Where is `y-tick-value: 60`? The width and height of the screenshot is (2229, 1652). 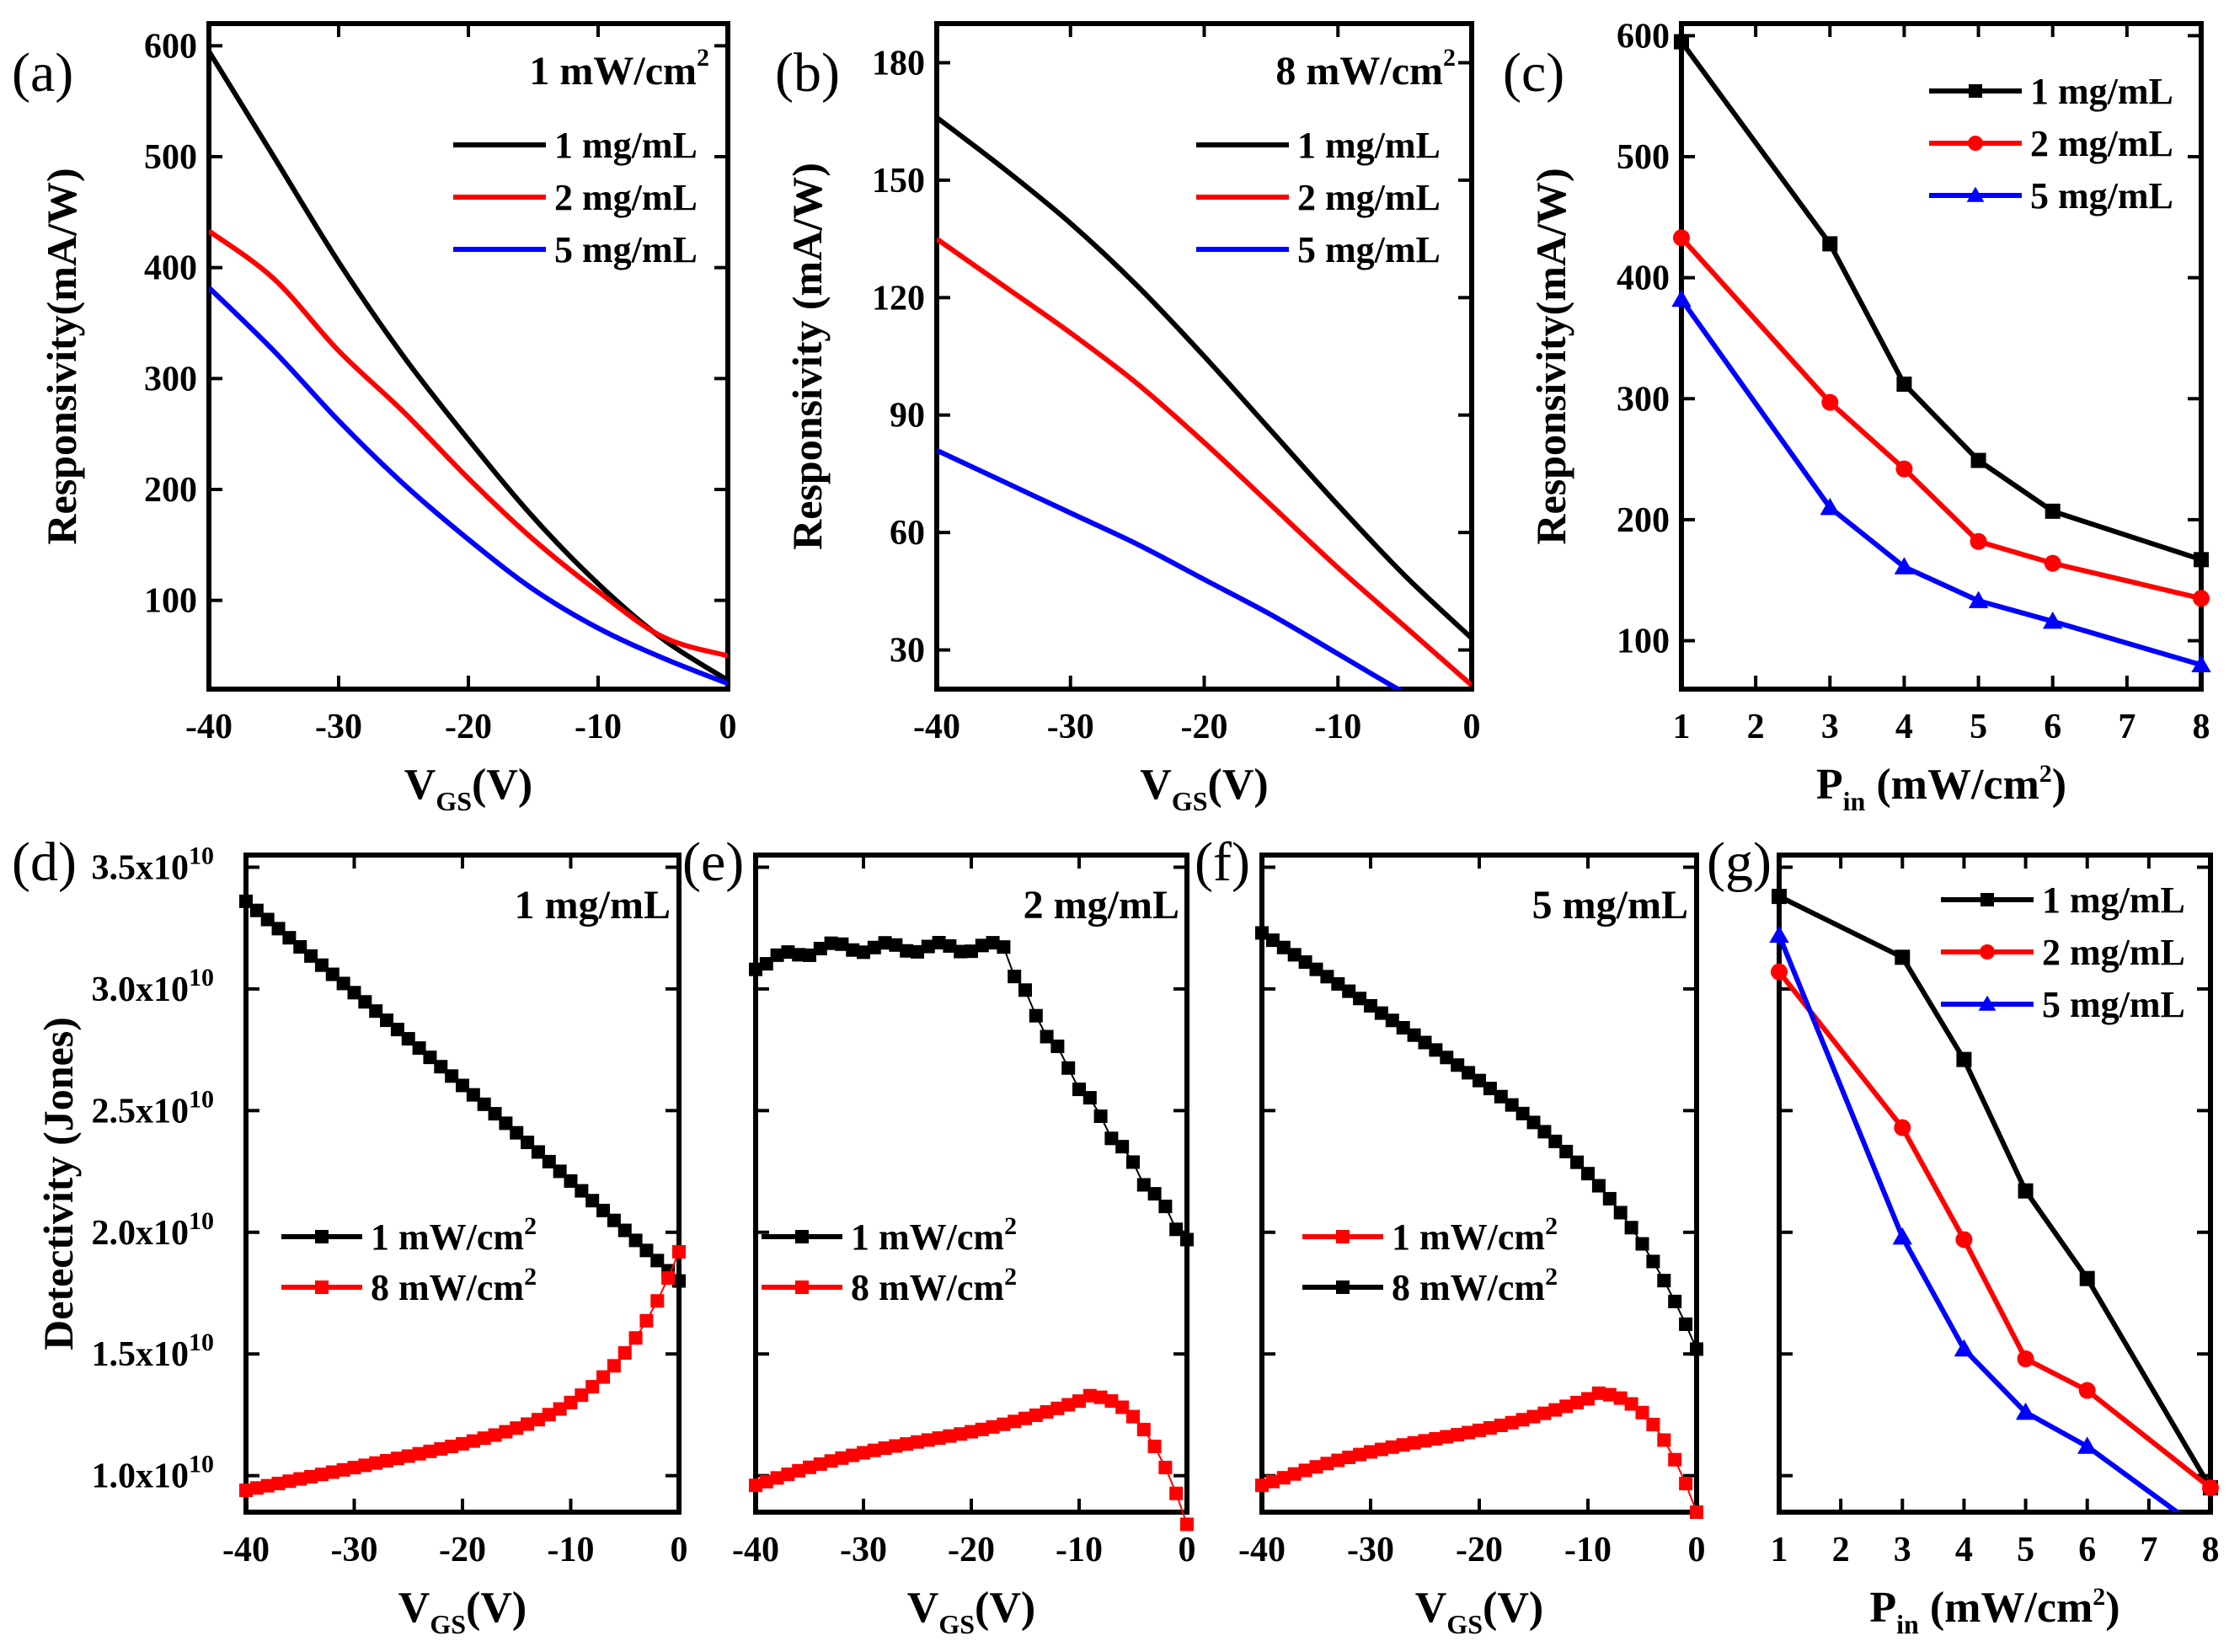 y-tick-value: 60 is located at coordinates (907, 533).